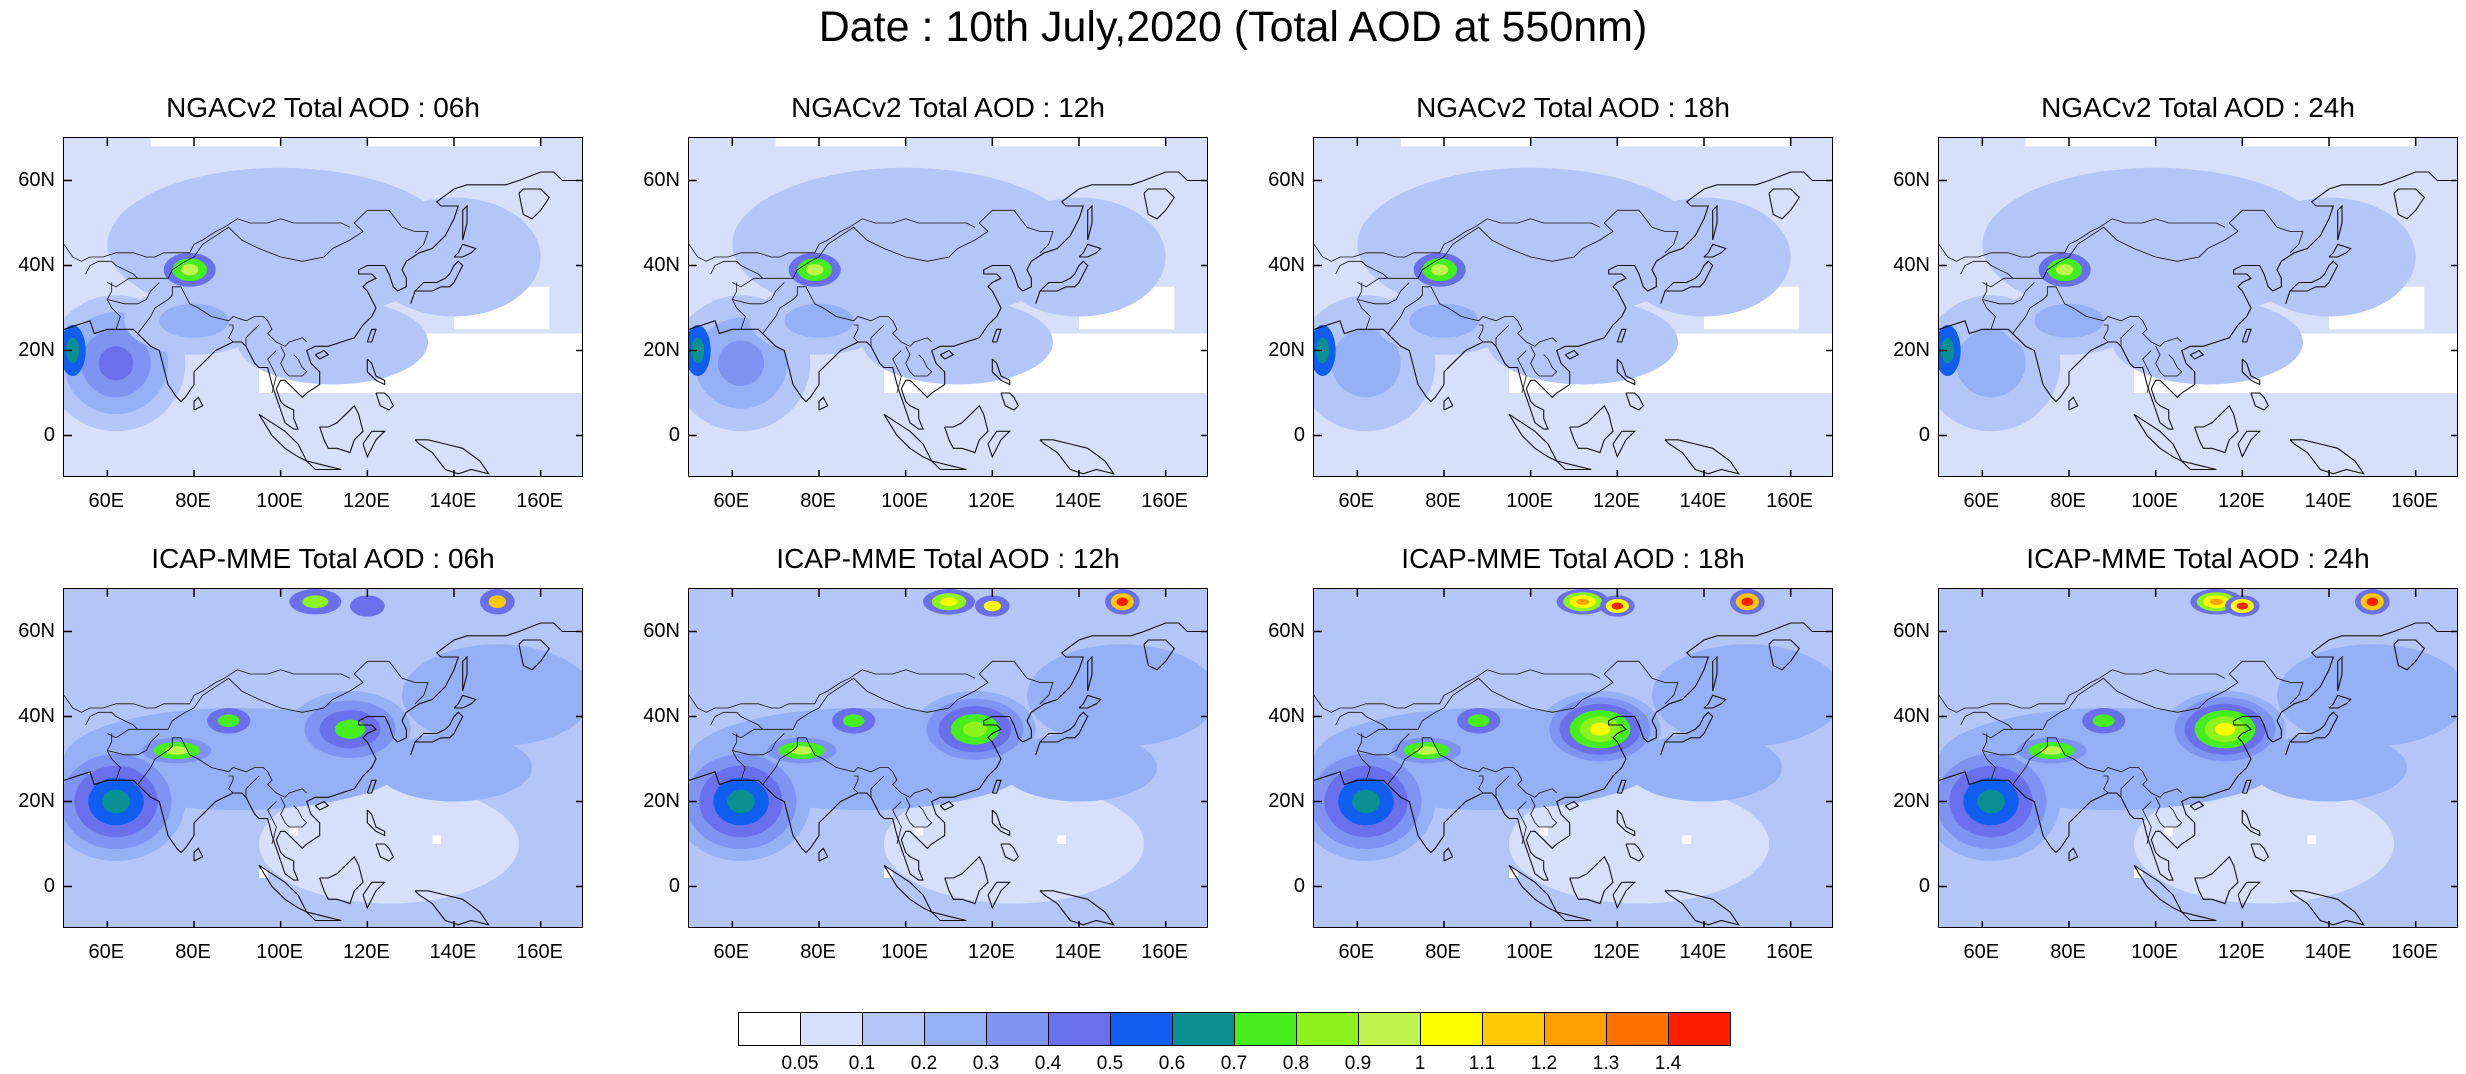  Describe the element at coordinates (1668, 1063) in the screenshot. I see `colorbar-label: 1.4` at that location.